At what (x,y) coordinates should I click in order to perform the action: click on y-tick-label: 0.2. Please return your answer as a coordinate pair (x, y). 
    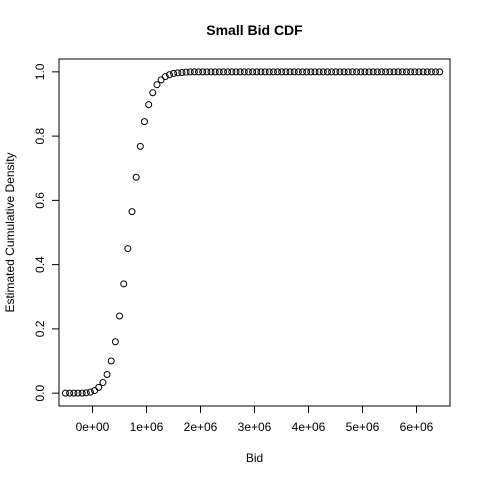
    Looking at the image, I should click on (40, 328).